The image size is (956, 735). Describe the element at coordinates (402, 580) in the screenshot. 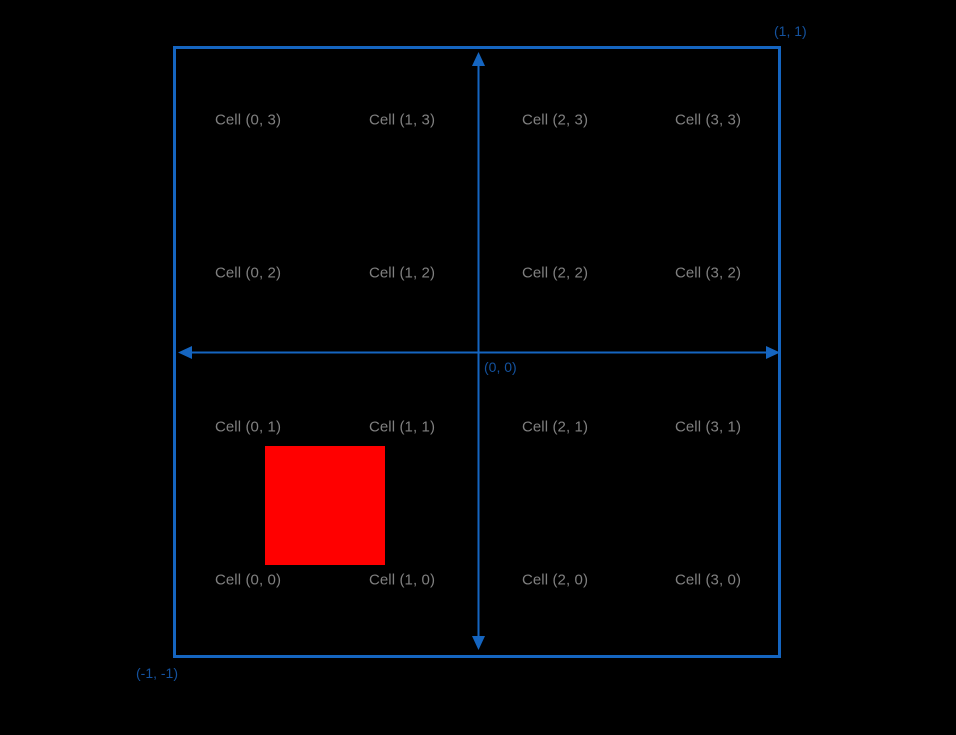

I see `cell-label-1-0: Cell (1, 0)` at that location.